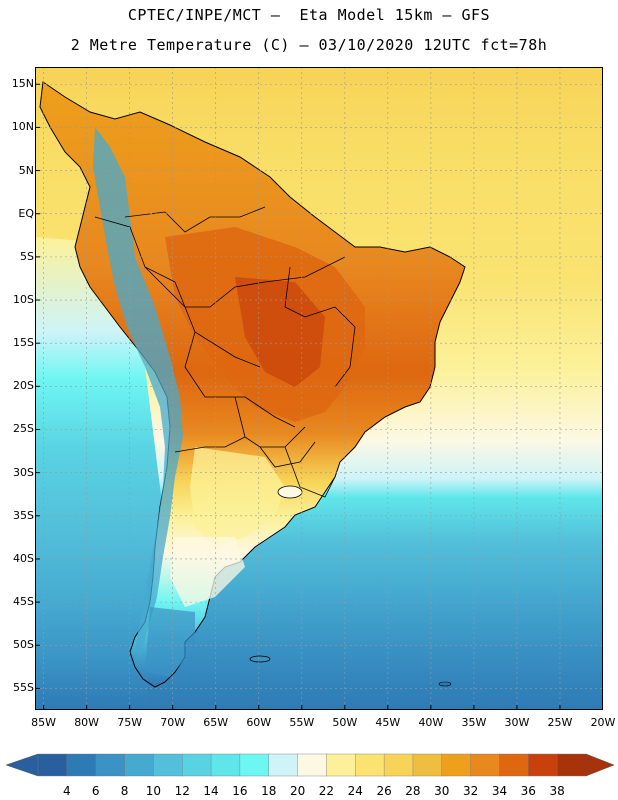 The image size is (618, 800). What do you see at coordinates (260, 659) in the screenshot?
I see `falkland-islands` at bounding box center [260, 659].